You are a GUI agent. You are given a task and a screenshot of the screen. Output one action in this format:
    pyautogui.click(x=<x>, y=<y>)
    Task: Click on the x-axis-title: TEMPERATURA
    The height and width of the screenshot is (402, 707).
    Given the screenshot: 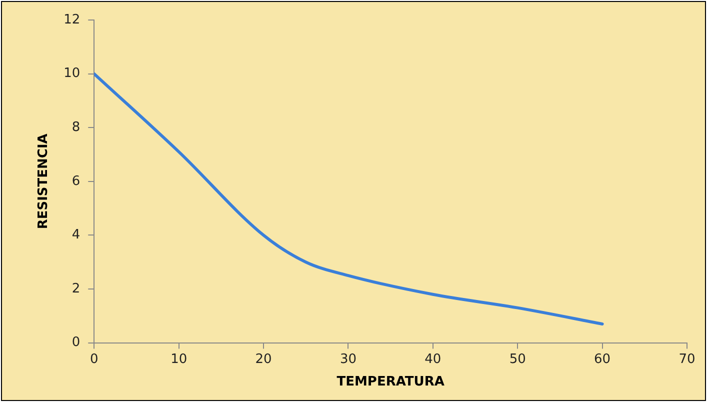 What is the action you would take?
    pyautogui.click(x=390, y=382)
    